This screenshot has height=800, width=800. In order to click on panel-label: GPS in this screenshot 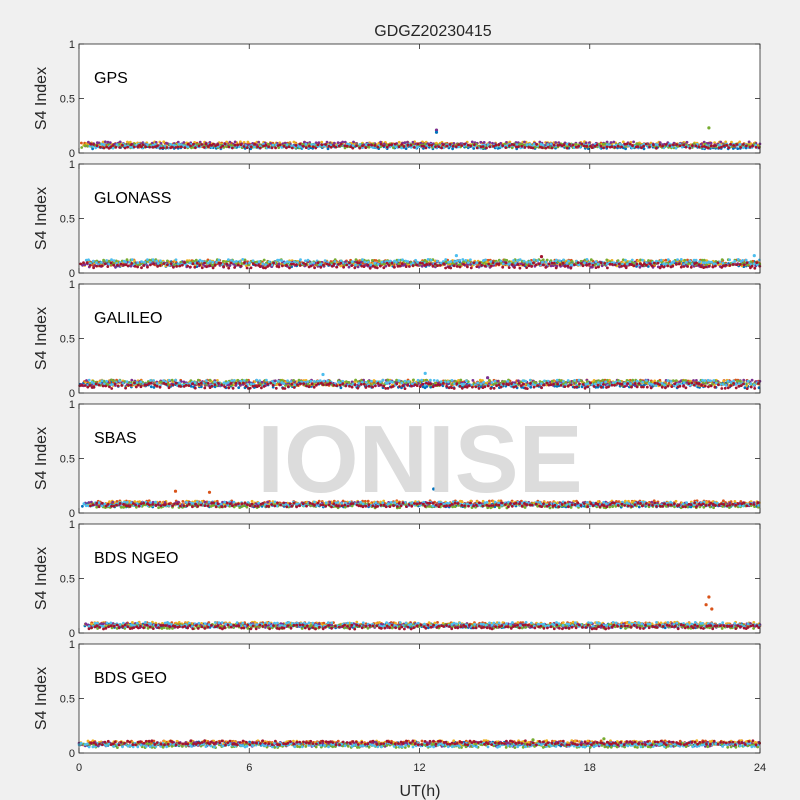, I will do `click(111, 78)`.